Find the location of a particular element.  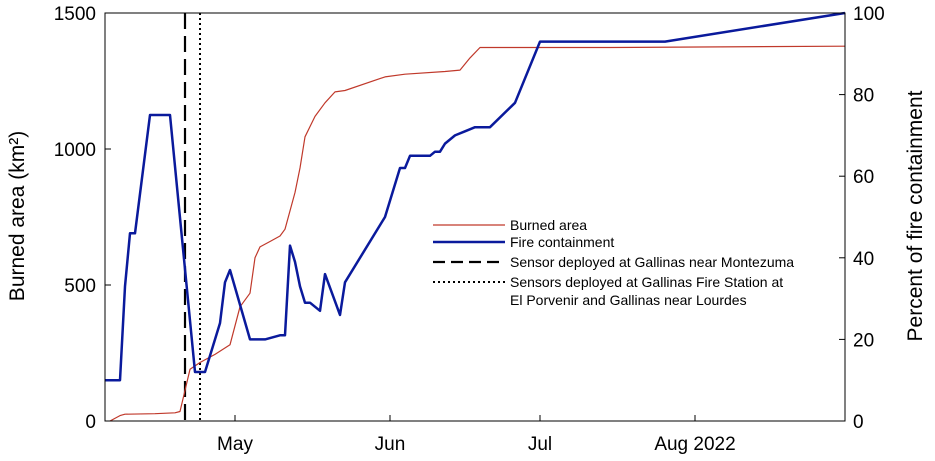

right-axis-label: Percent of fire containment is located at coordinates (915, 215).